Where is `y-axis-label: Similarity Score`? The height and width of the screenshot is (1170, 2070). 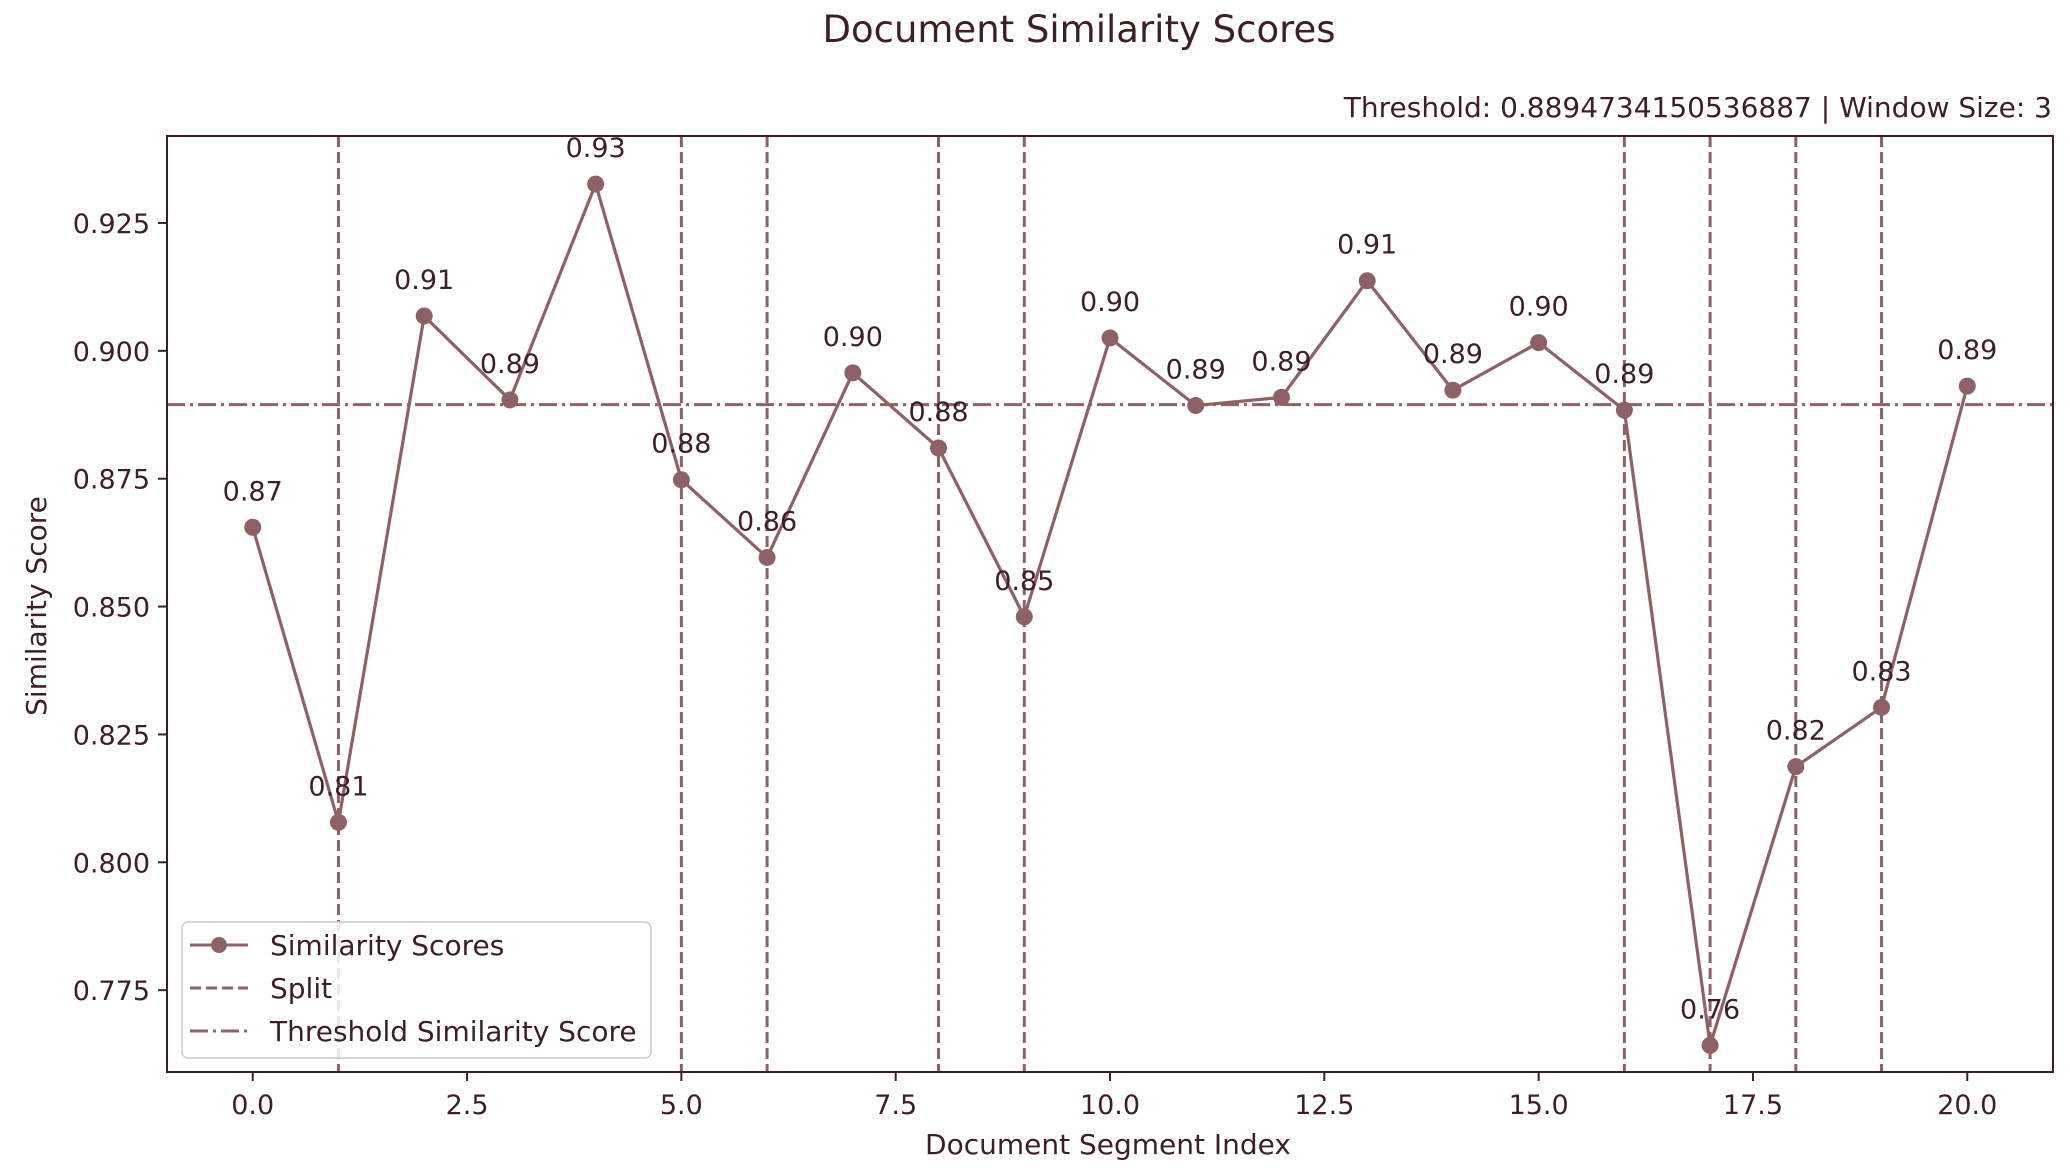 y-axis-label: Similarity Score is located at coordinates (36, 606).